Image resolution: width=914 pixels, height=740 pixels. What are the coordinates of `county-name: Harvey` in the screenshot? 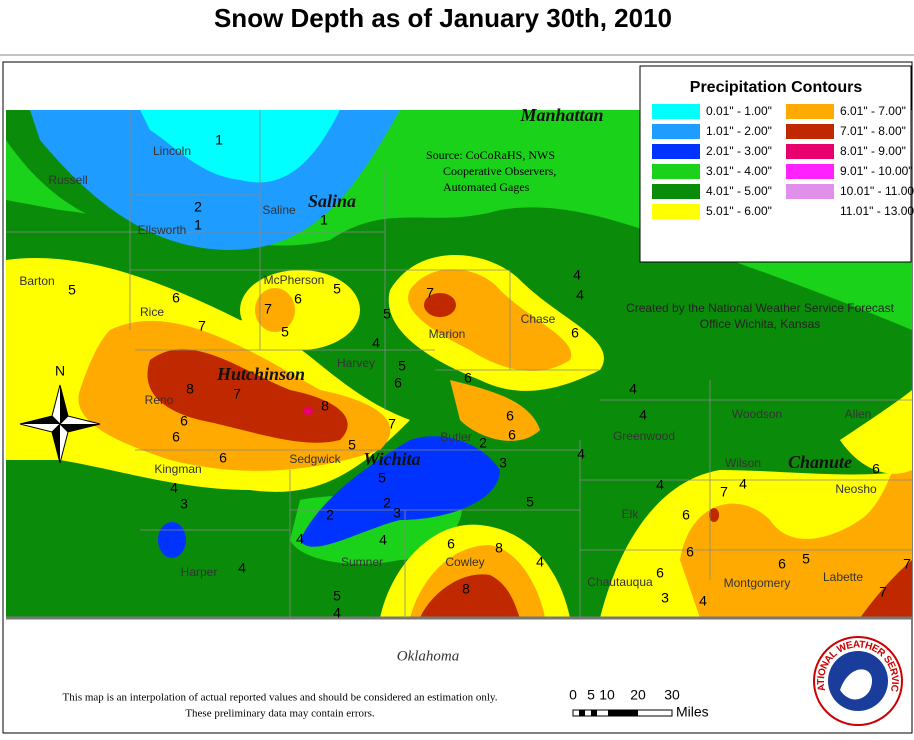 It's located at (356, 363).